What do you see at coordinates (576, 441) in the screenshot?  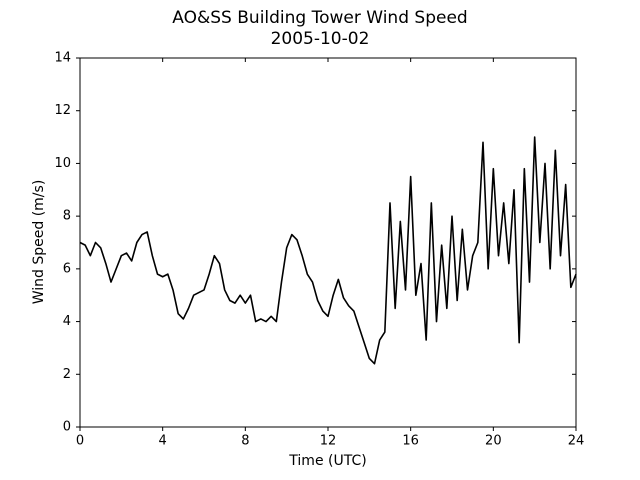 I see `x-tick-label: 24` at bounding box center [576, 441].